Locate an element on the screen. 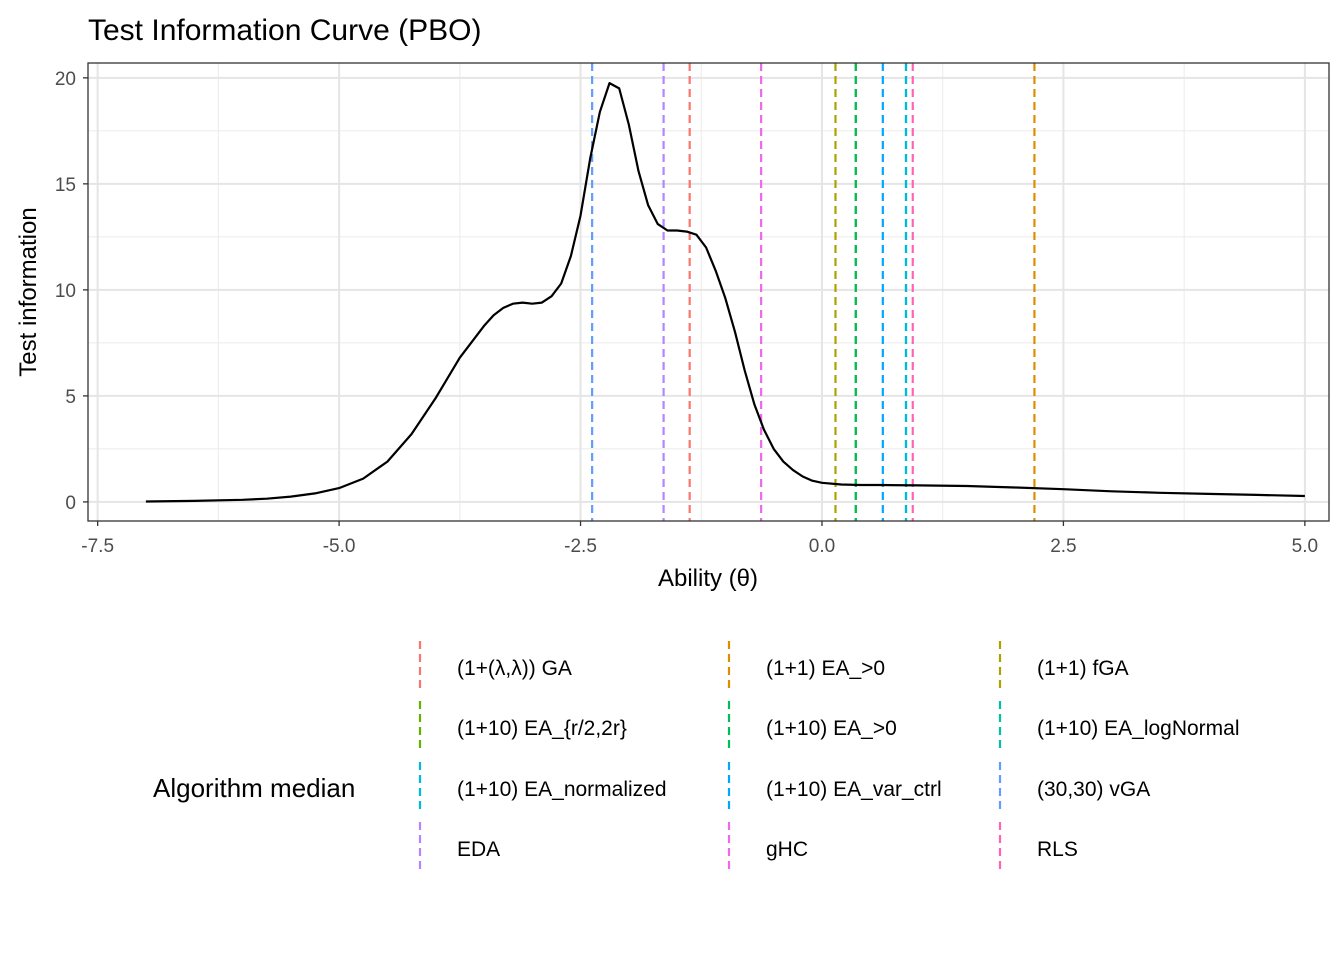  legend-item: (1+10) EA_>0 is located at coordinates (812, 727).